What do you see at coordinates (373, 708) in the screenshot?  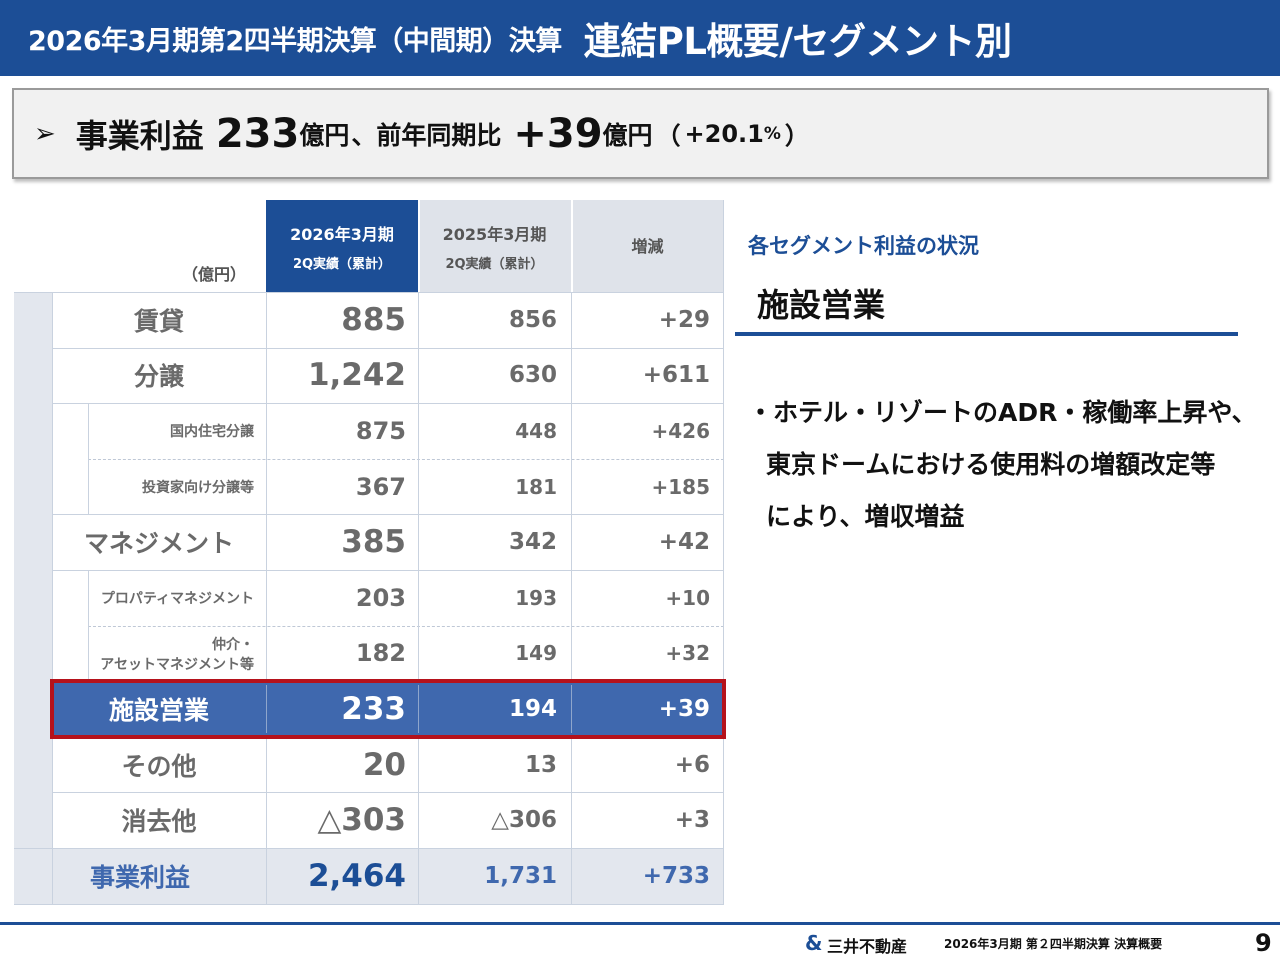 I see `current-value: 233` at bounding box center [373, 708].